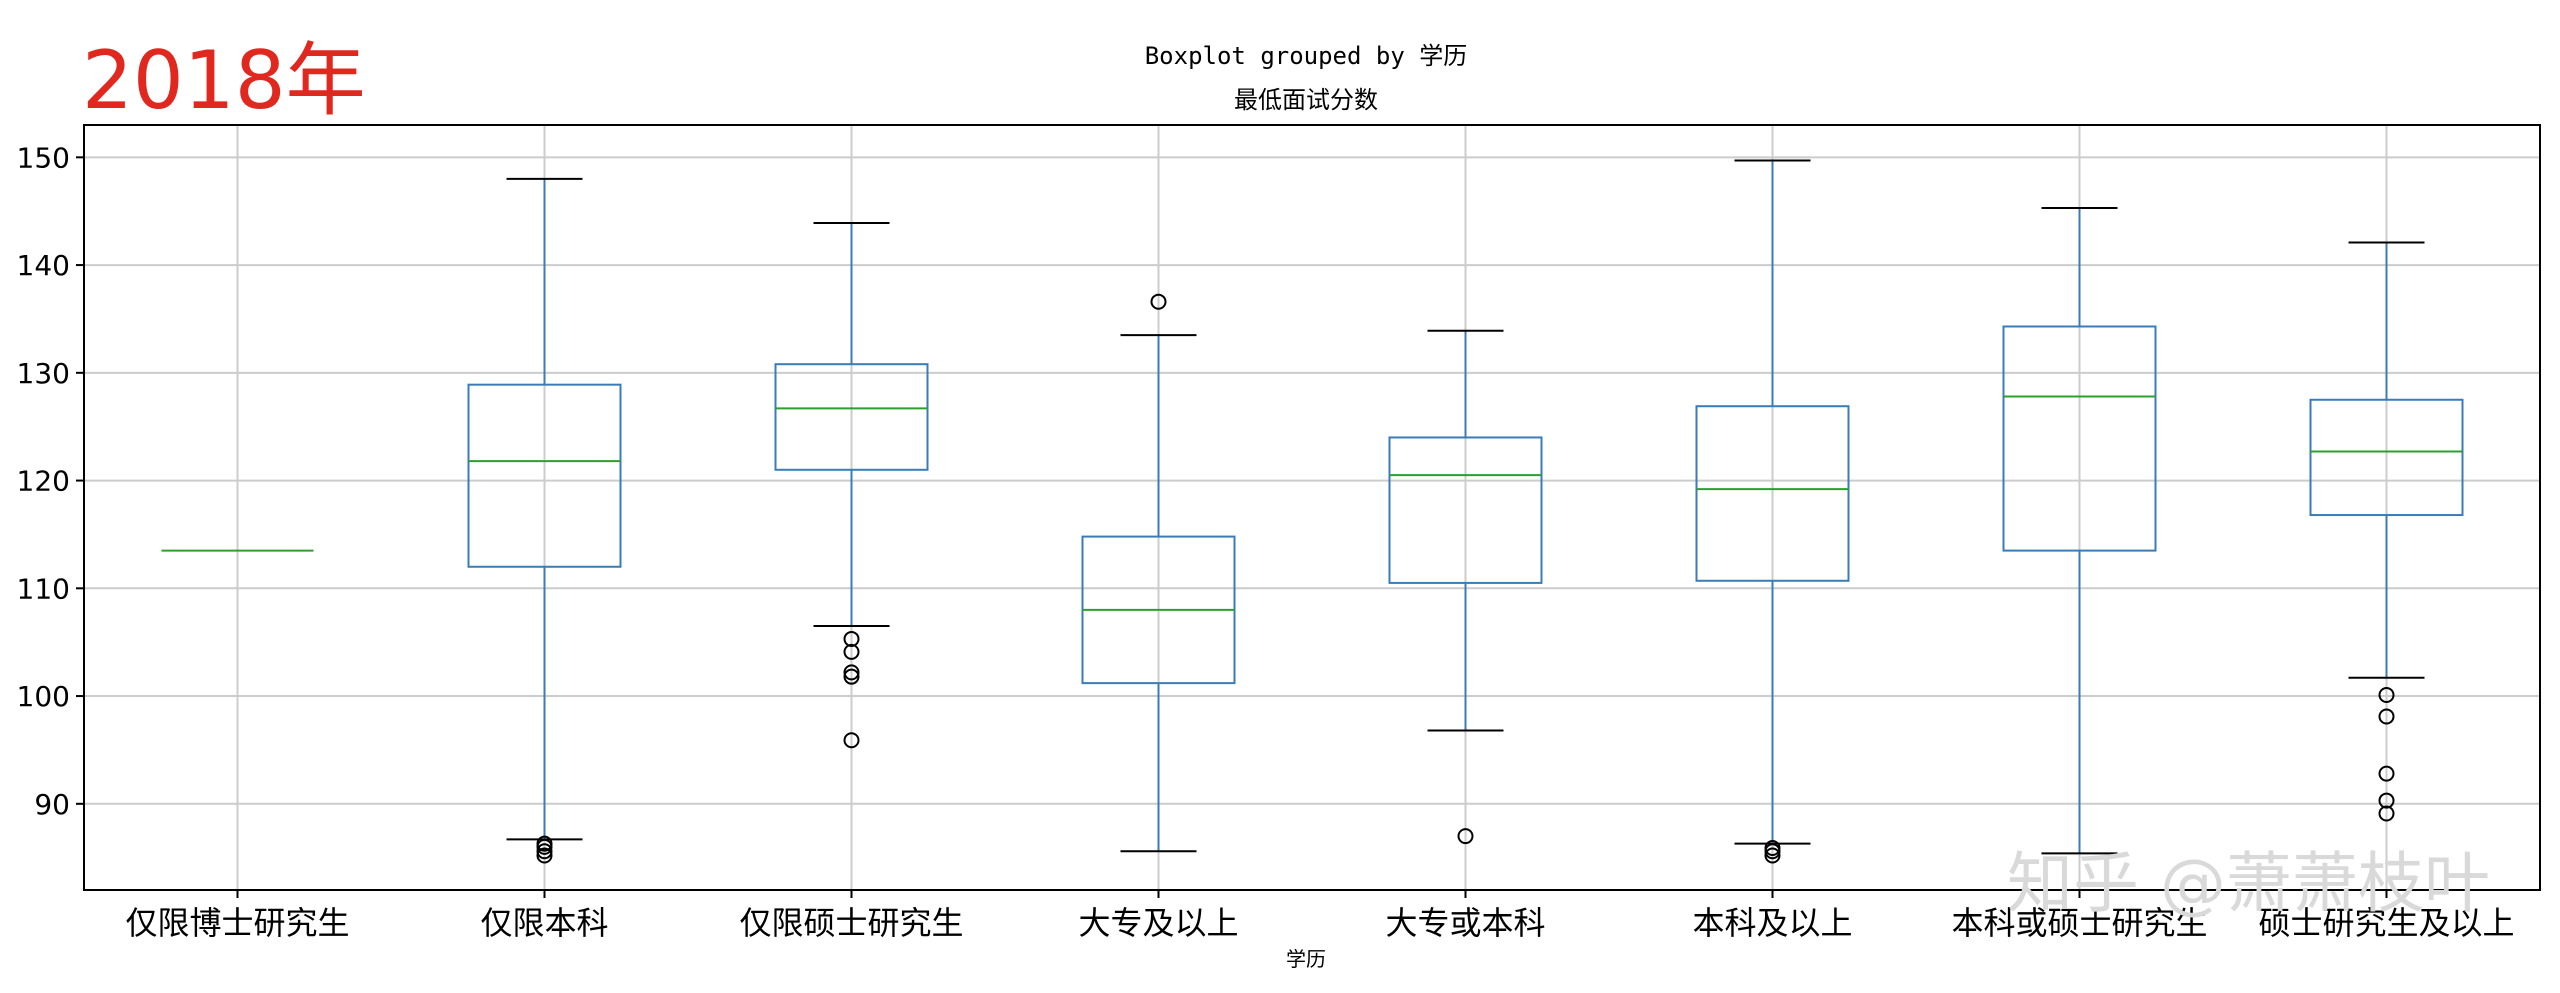 This screenshot has height=993, width=2560. What do you see at coordinates (43, 265) in the screenshot?
I see `y-tick-label: 140` at bounding box center [43, 265].